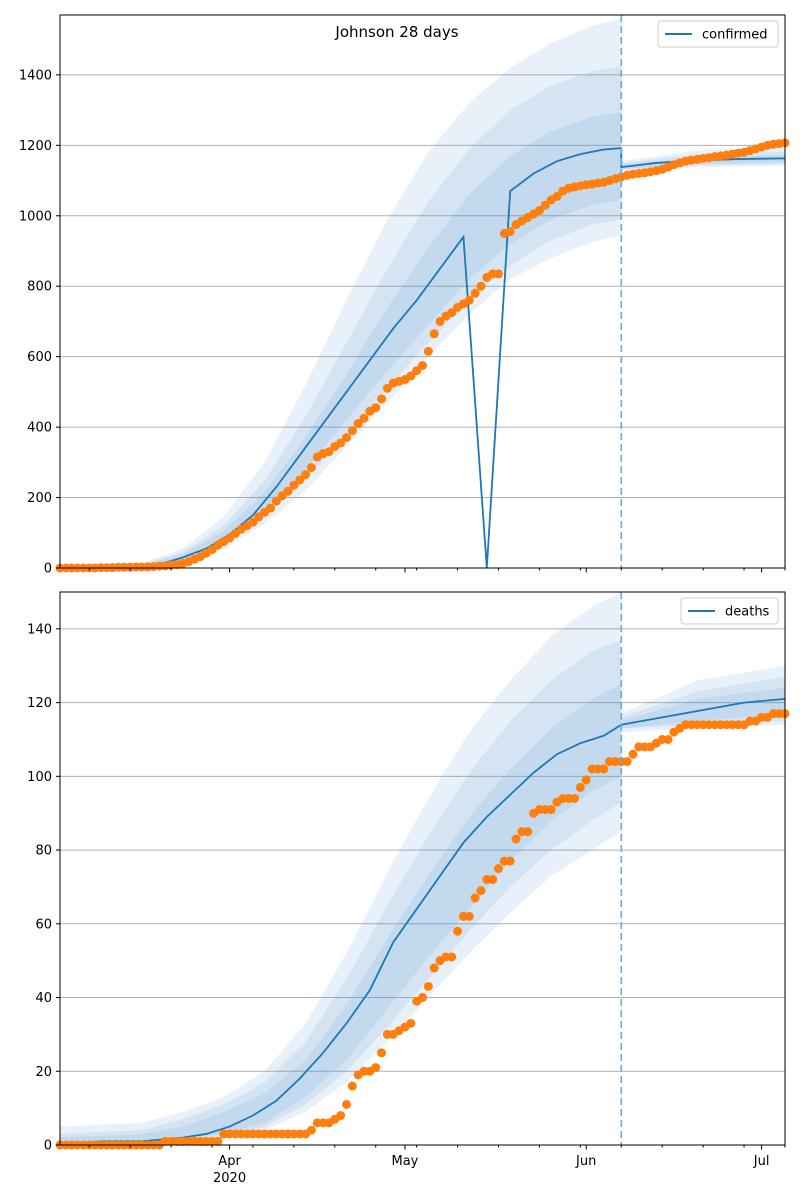 Image resolution: width=800 pixels, height=1200 pixels. Describe the element at coordinates (735, 35) in the screenshot. I see `confirmed-legend-label: confirmed` at that location.